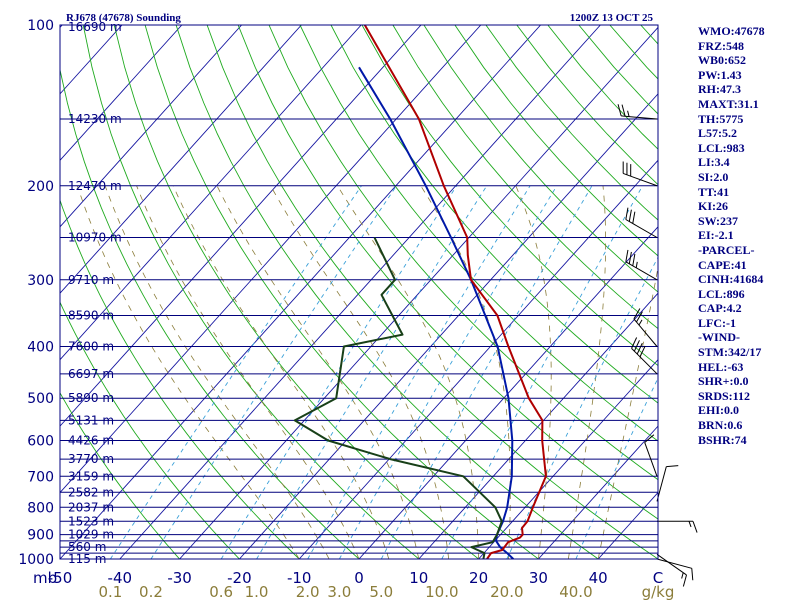 Image resolution: width=800 pixels, height=600 pixels. What do you see at coordinates (713, 176) in the screenshot?
I see `index-row: SI:2.0` at bounding box center [713, 176].